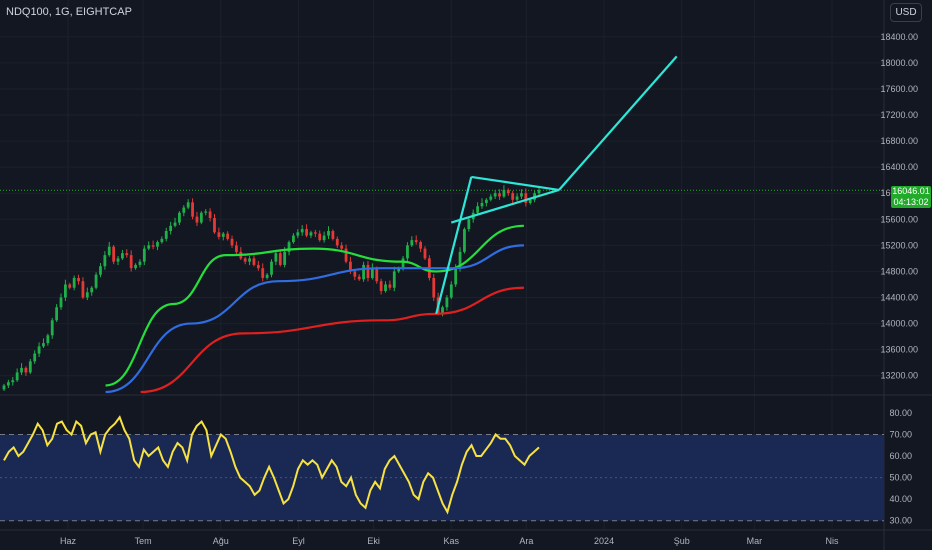 This screenshot has height=550, width=932. Describe the element at coordinates (911, 191) in the screenshot. I see `last-price: 16046.01` at that location.